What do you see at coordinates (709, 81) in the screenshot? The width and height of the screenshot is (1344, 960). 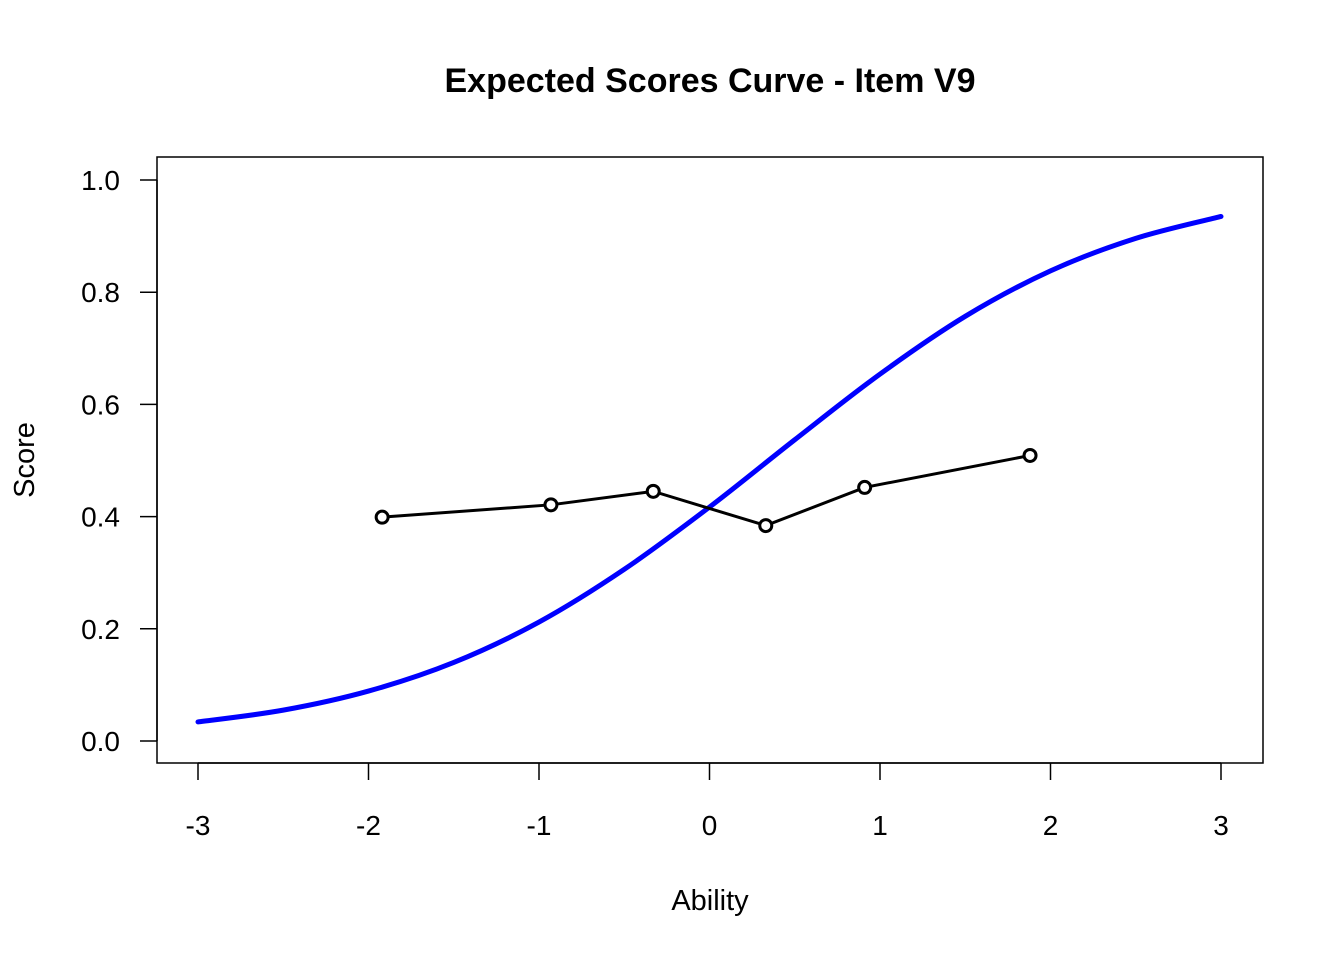 I see `chart-title: Expected Scores Curve - Item V9` at bounding box center [709, 81].